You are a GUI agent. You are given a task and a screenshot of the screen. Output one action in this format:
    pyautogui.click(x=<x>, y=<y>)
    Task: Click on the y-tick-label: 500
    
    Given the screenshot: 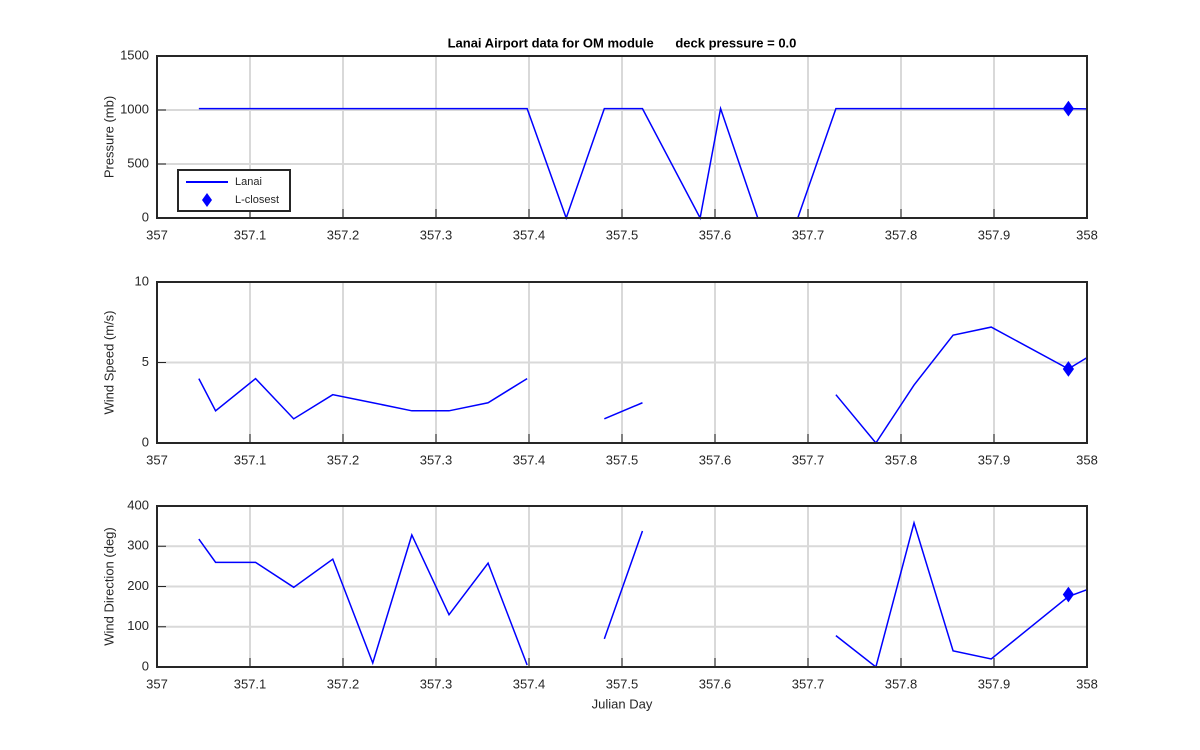 What is the action you would take?
    pyautogui.click(x=138, y=162)
    